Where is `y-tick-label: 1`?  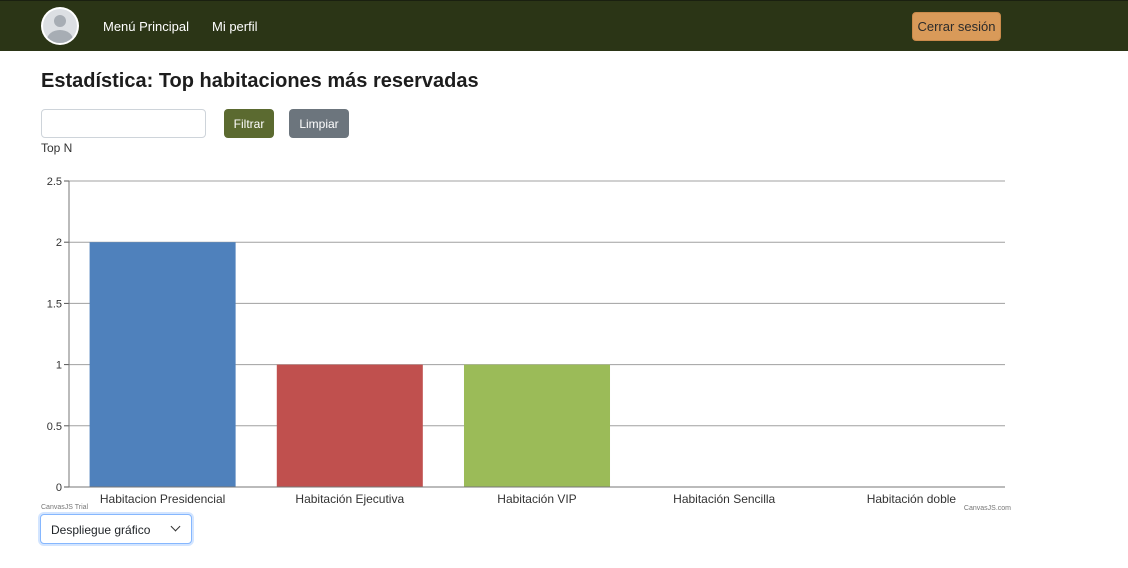 y-tick-label: 1 is located at coordinates (59, 366).